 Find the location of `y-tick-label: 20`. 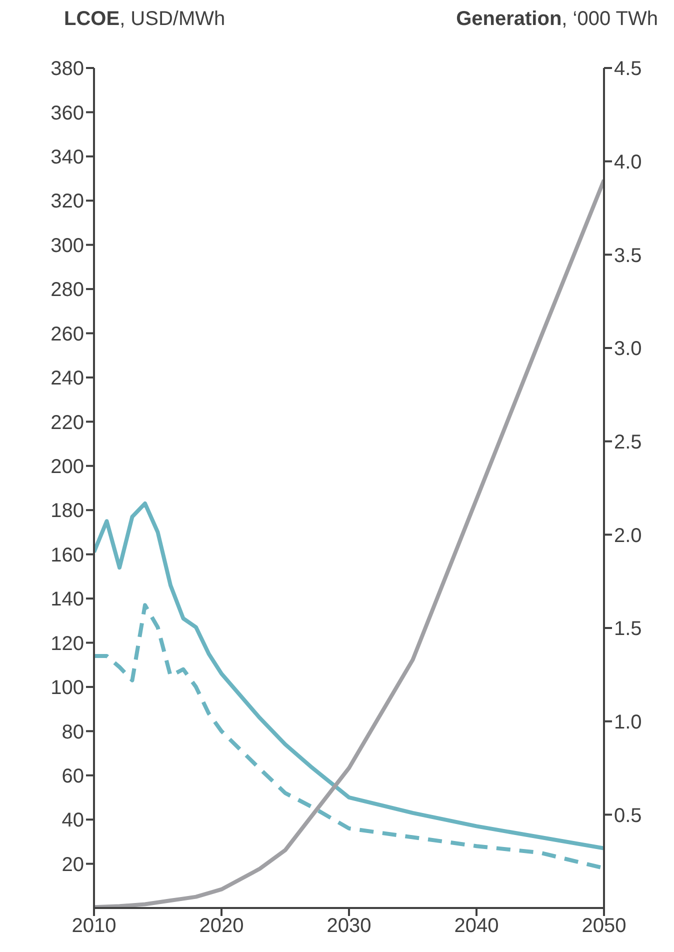

y-tick-label: 20 is located at coordinates (73, 865).